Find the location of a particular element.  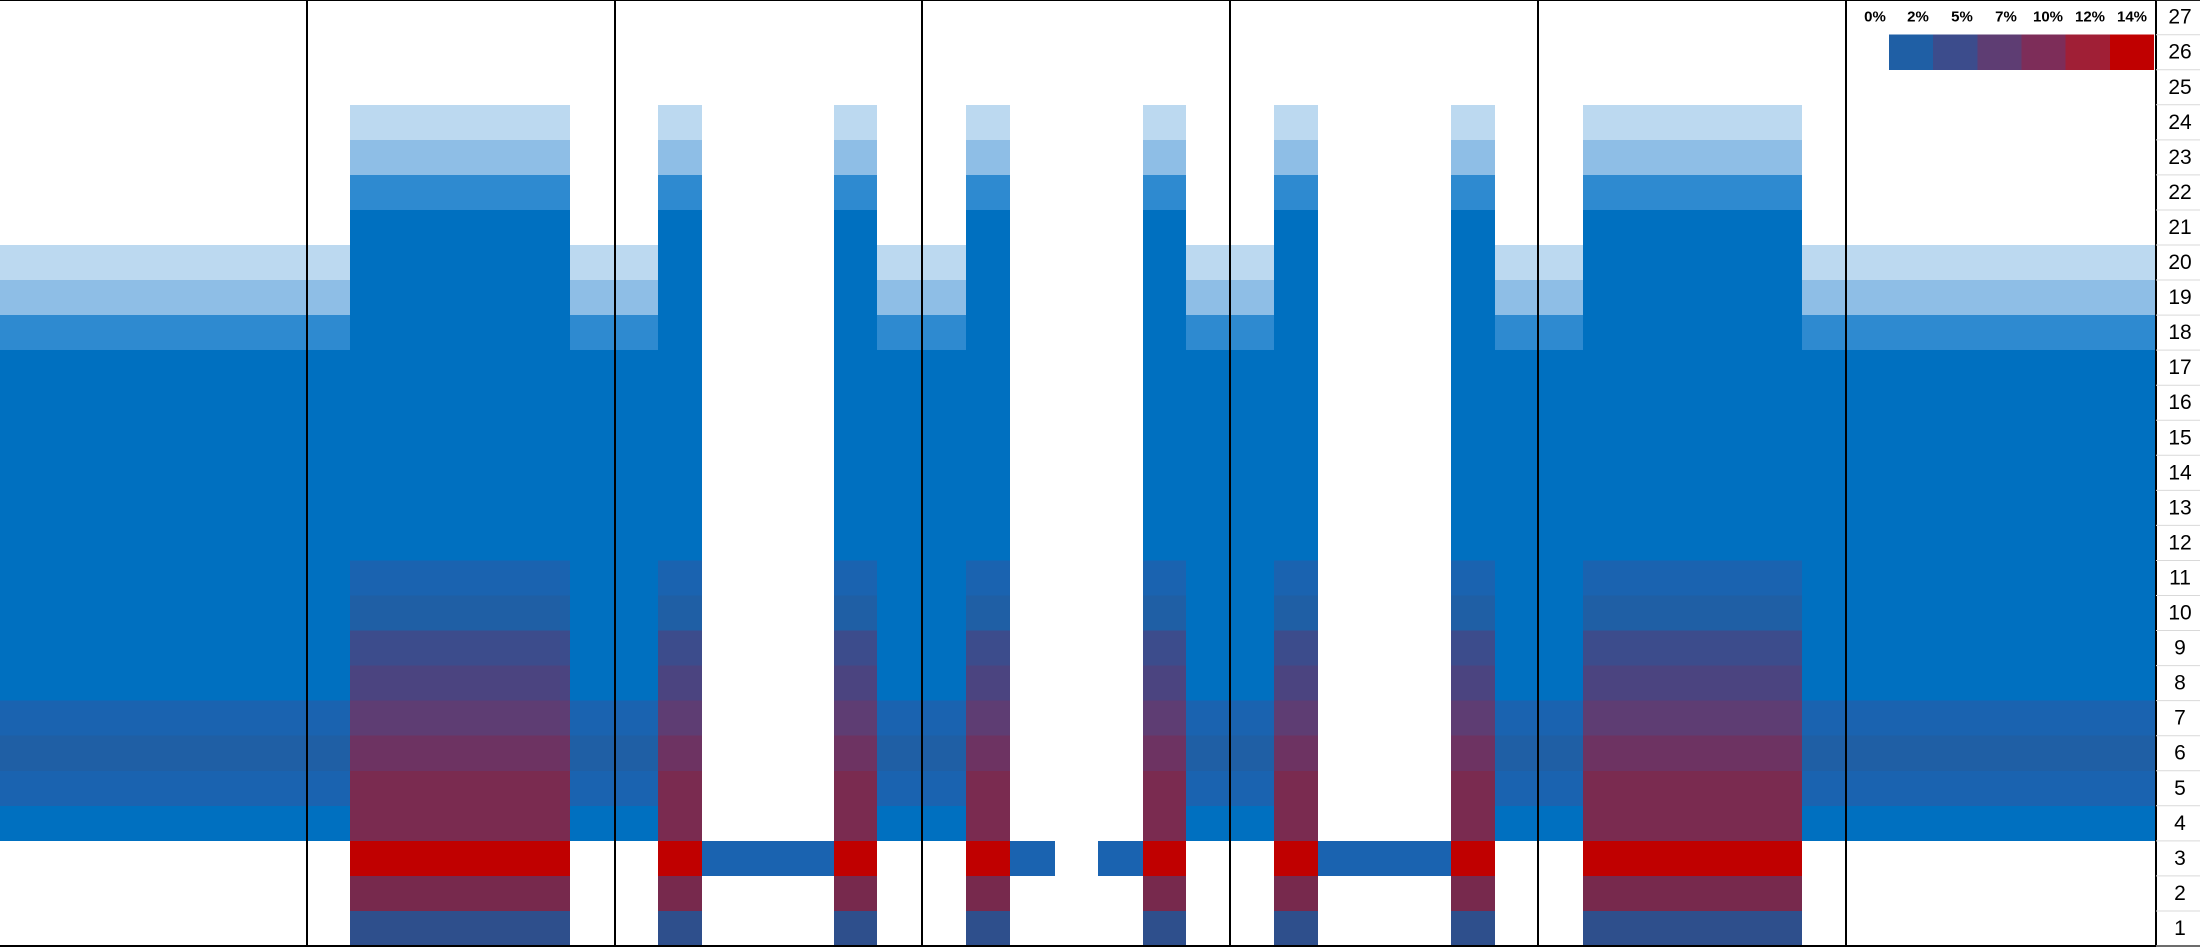

row-label: 18 is located at coordinates (2179, 332).